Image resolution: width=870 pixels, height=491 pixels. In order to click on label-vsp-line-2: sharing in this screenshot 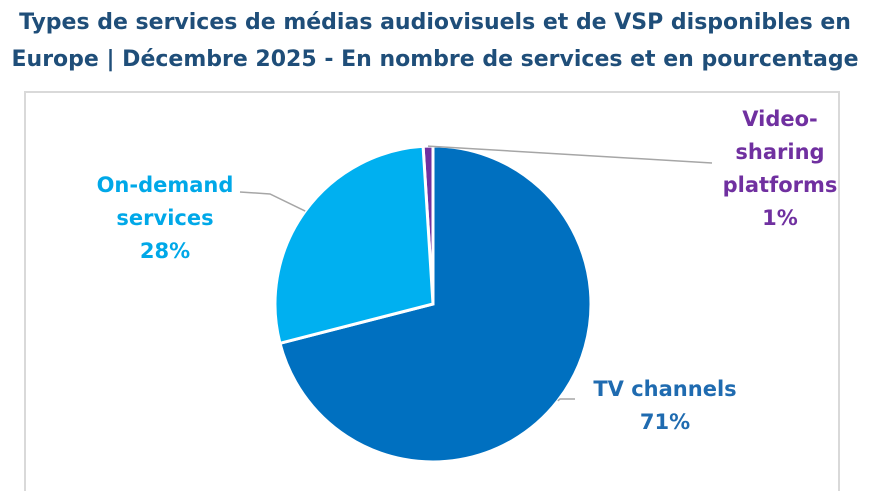, I will do `click(780, 152)`.